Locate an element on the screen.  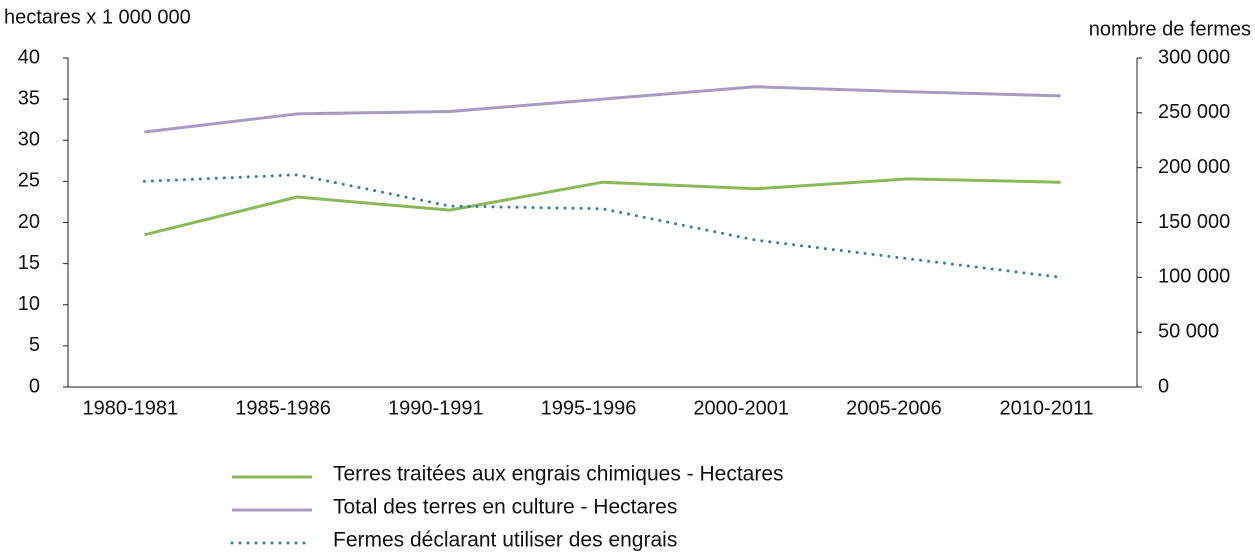
y2-tick-label: 100 000 is located at coordinates (1194, 277).